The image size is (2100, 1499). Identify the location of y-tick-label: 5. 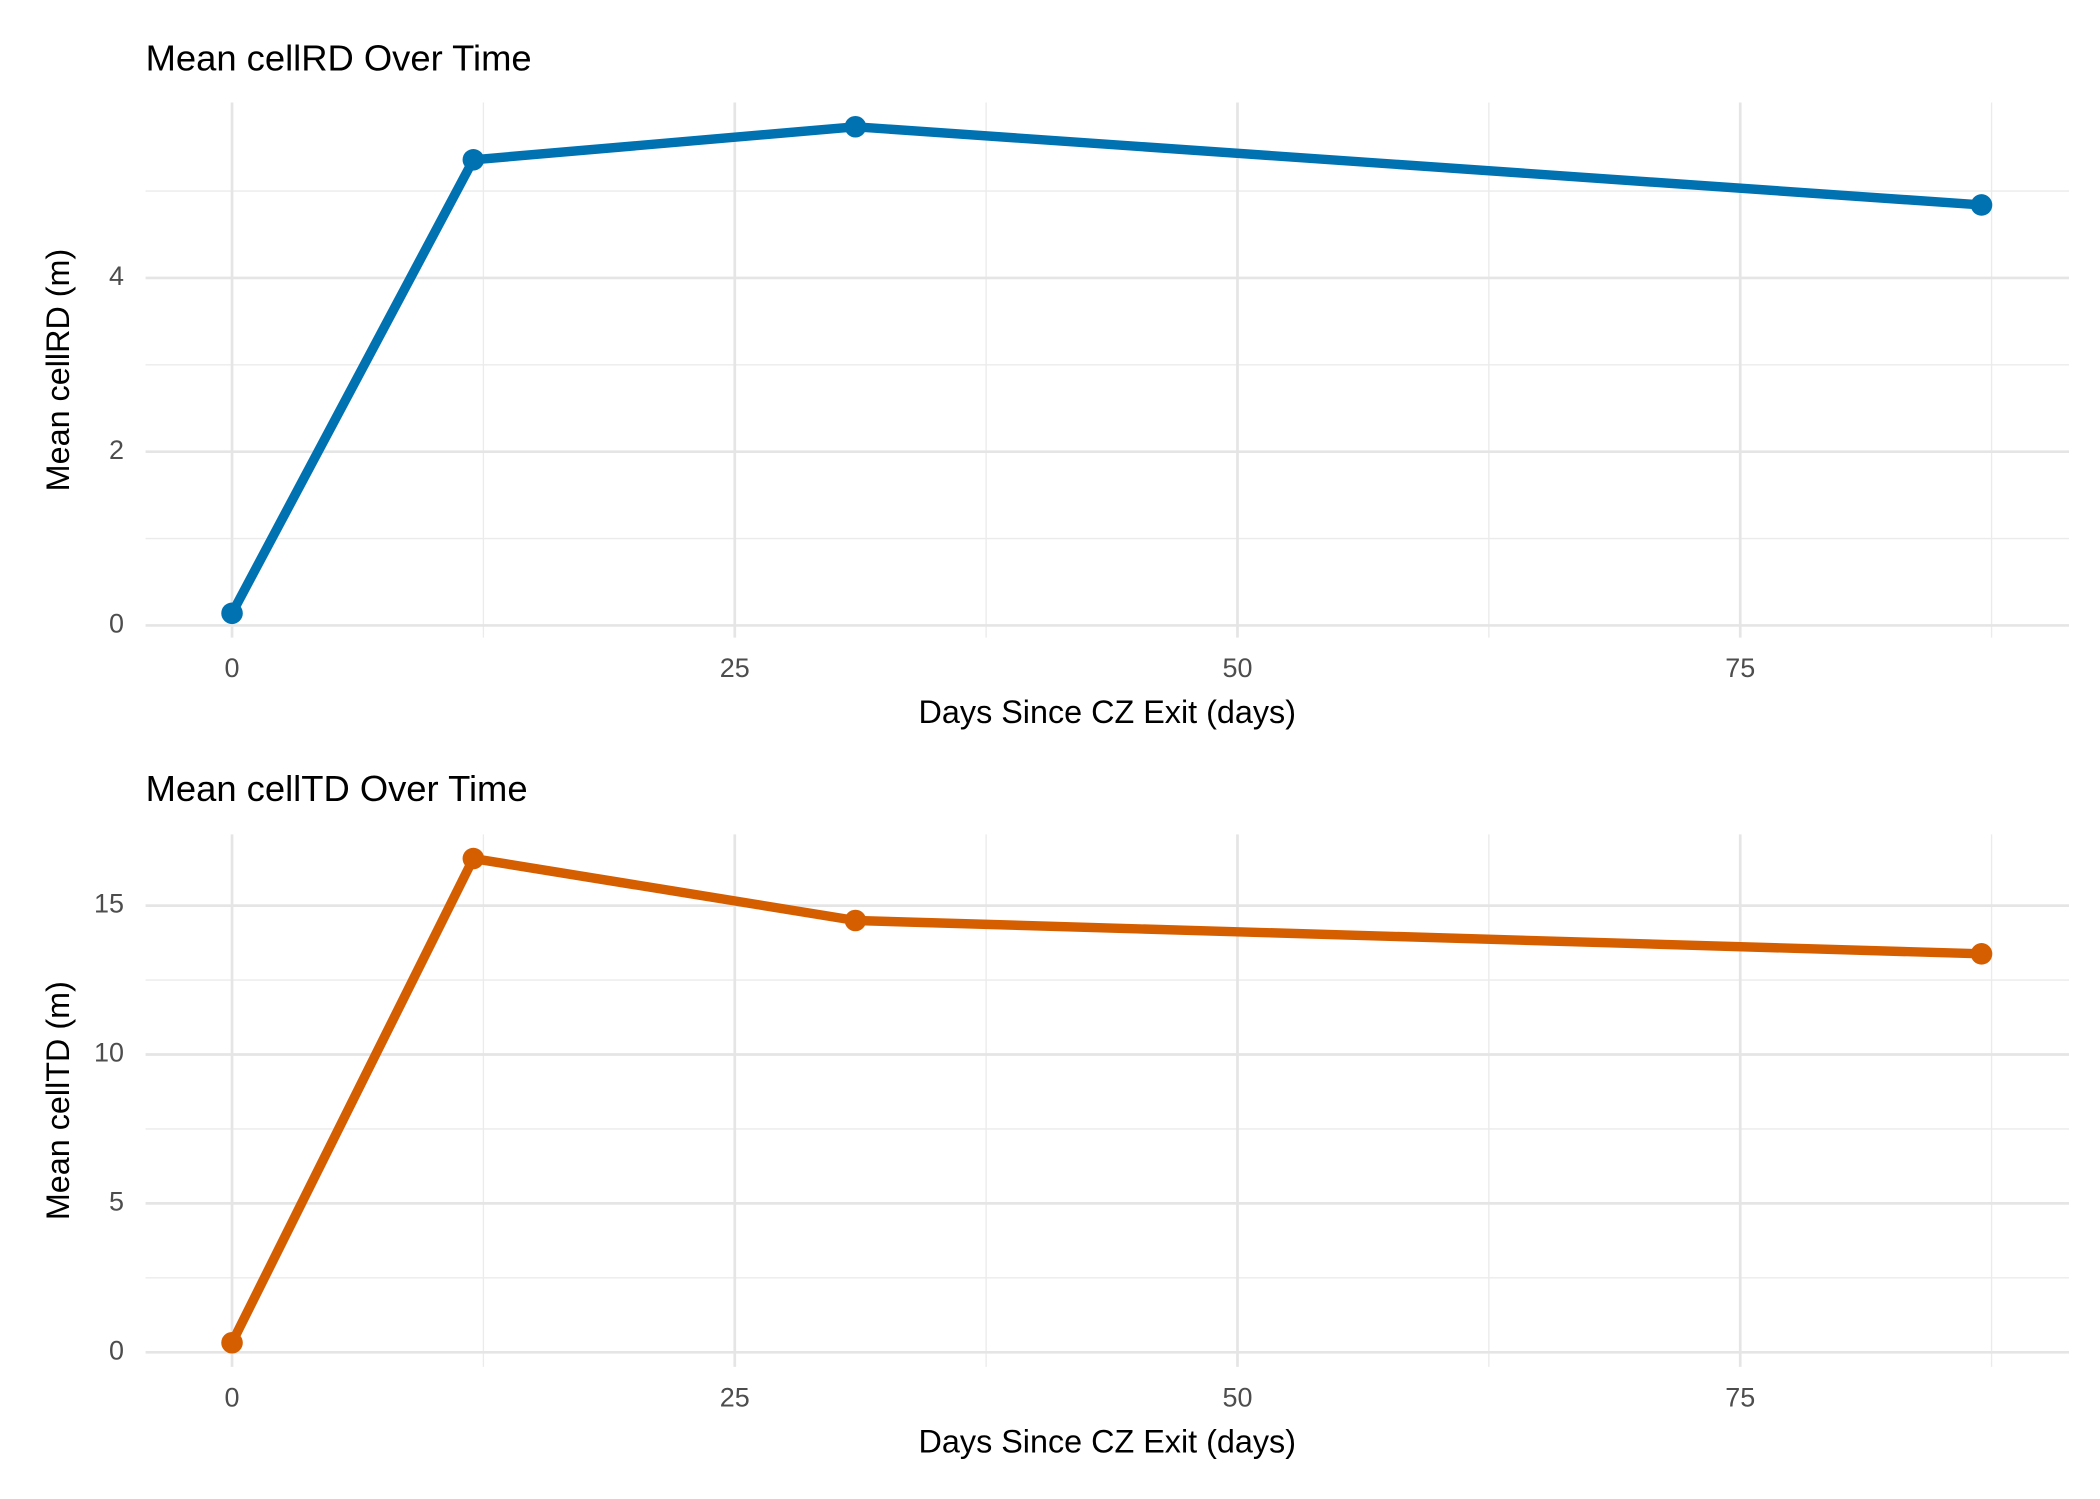
(116, 1202).